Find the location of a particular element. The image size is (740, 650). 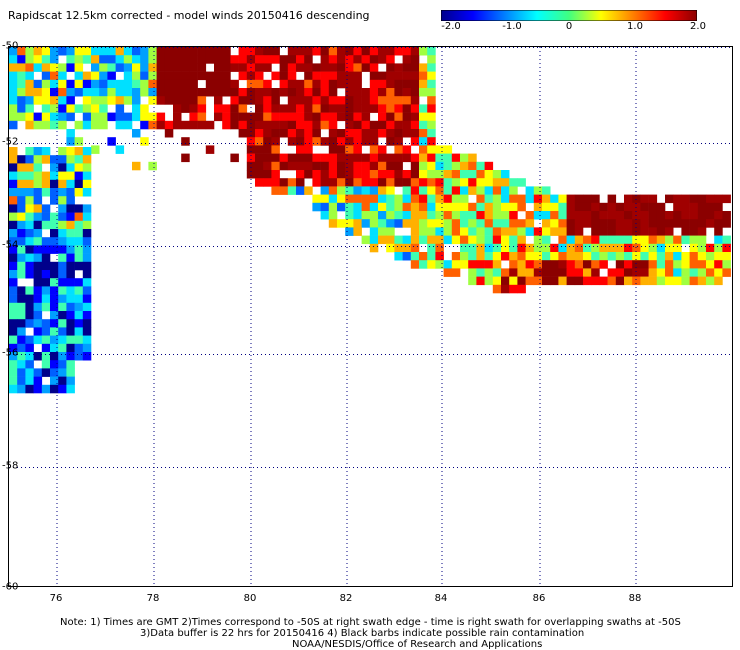

lon-label: 78 is located at coordinates (153, 598).